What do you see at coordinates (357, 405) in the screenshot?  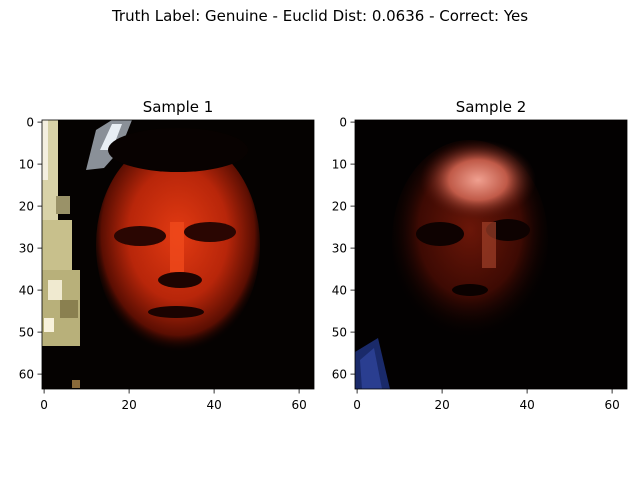 I see `panel-2-xtick-label: 0` at bounding box center [357, 405].